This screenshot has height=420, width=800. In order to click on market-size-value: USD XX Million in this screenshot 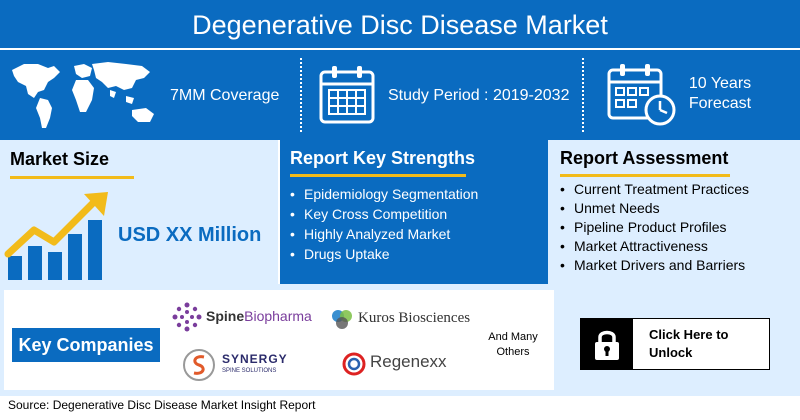, I will do `click(190, 235)`.